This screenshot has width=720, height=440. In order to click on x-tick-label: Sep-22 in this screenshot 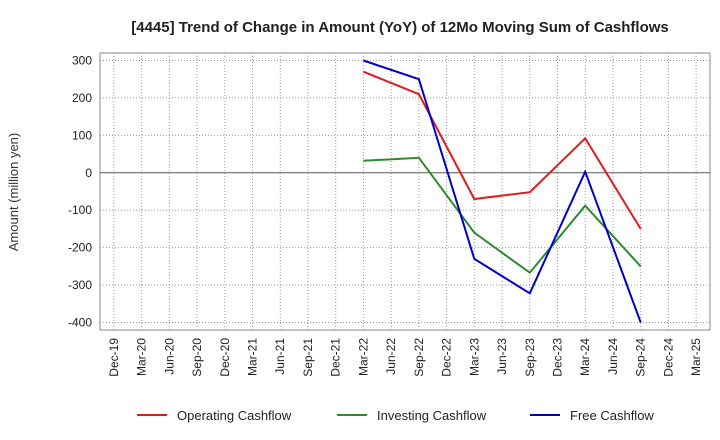, I will do `click(419, 357)`.